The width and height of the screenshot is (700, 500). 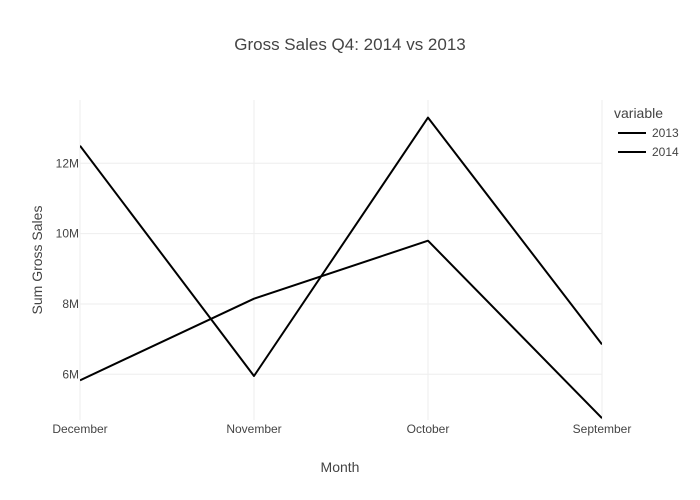 I want to click on legend-items: 2013 2014, so click(x=648, y=142).